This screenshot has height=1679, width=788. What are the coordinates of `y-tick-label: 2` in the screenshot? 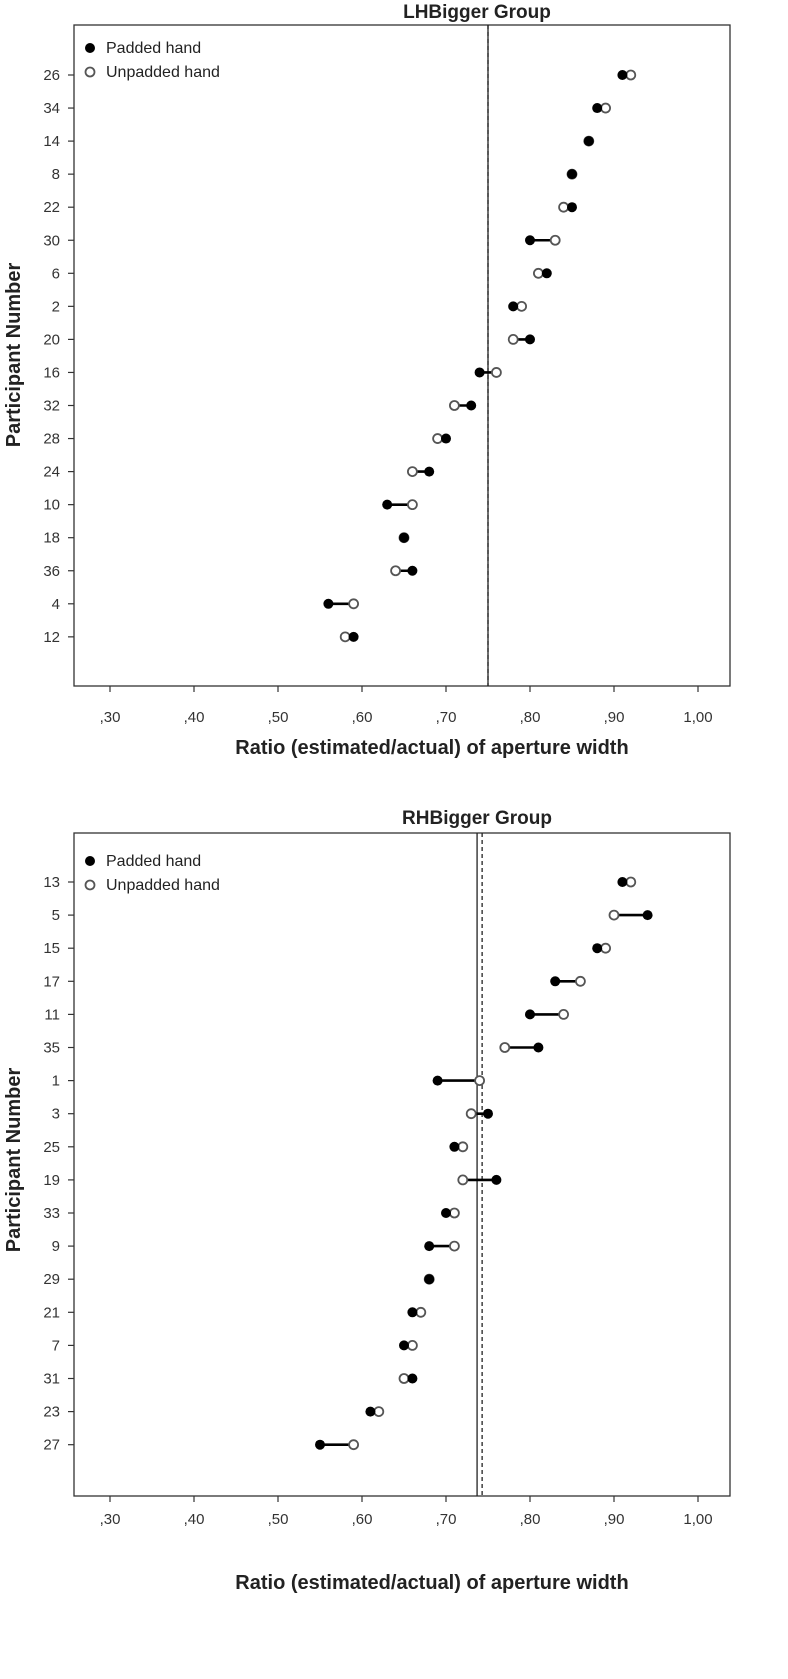 It's located at (56, 306).